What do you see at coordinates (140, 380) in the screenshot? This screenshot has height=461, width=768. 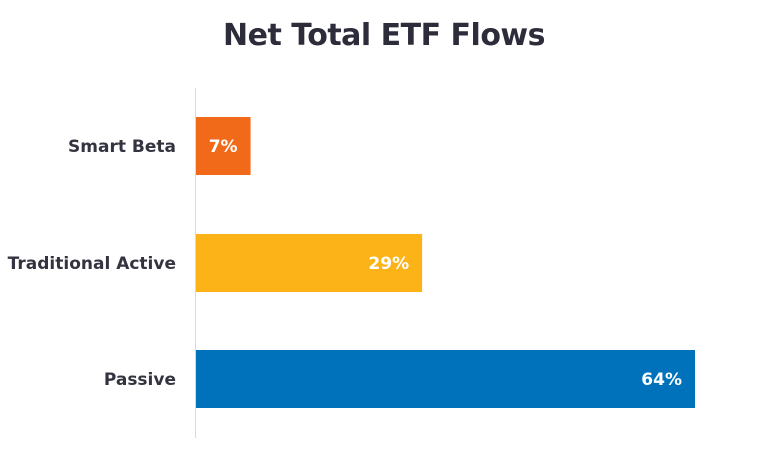 I see `category-label: Passive` at bounding box center [140, 380].